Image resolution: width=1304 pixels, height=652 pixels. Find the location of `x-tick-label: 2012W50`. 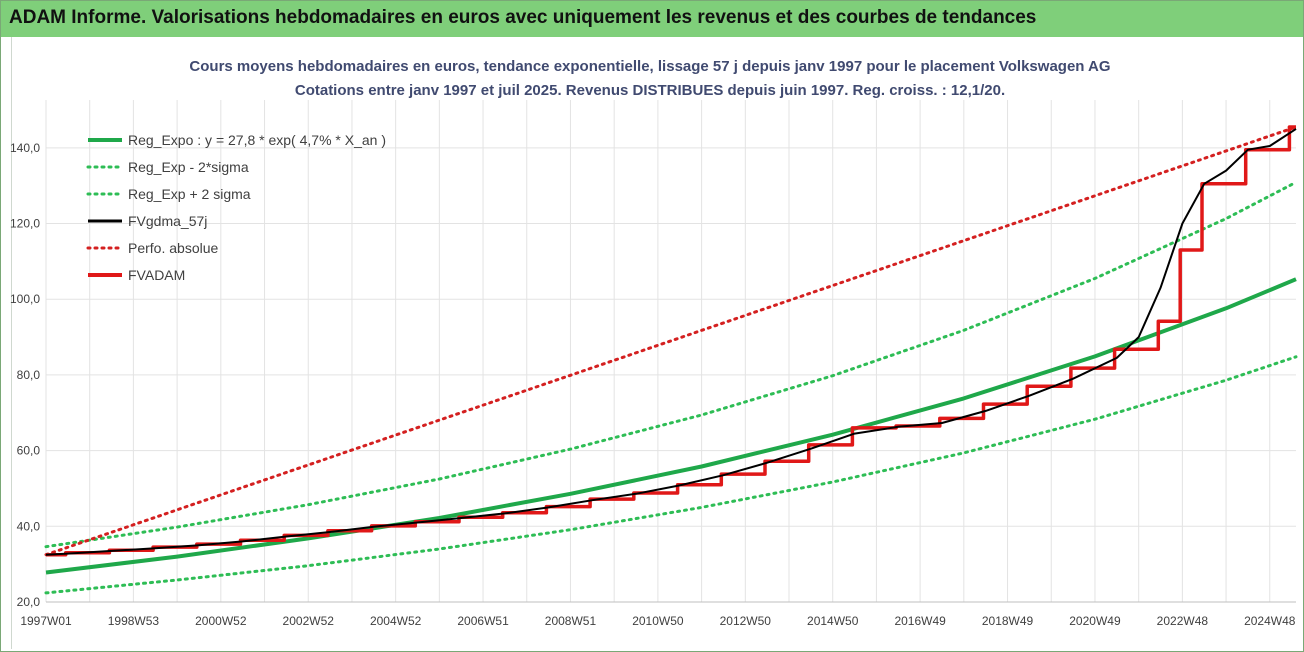

x-tick-label: 2012W50 is located at coordinates (746, 621).